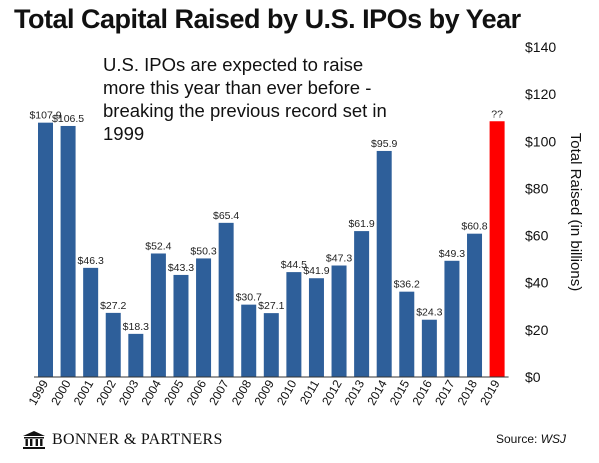 The image size is (599, 463). What do you see at coordinates (113, 344) in the screenshot?
I see `bar-2002` at bounding box center [113, 344].